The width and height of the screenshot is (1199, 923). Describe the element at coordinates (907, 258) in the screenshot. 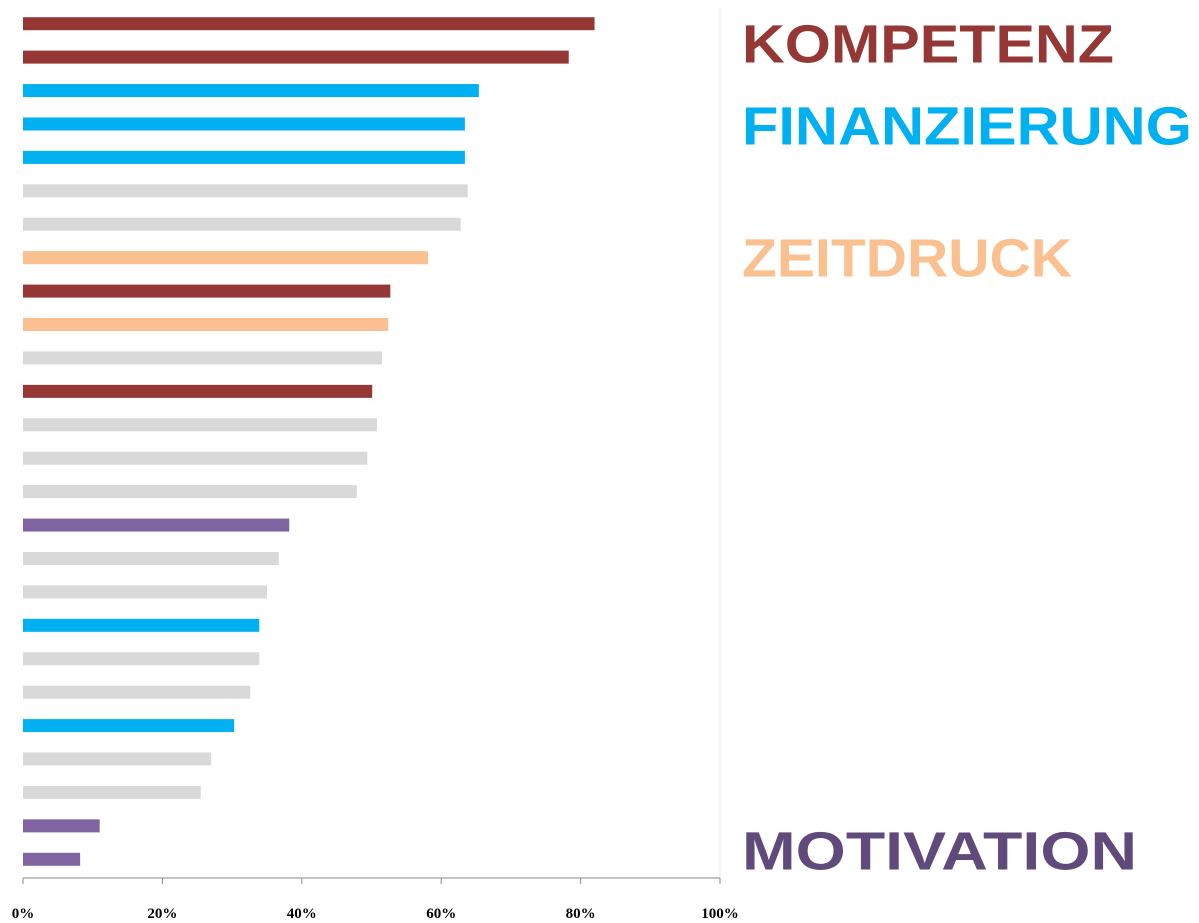

I see `annotation: ZEITDRUCK` at that location.